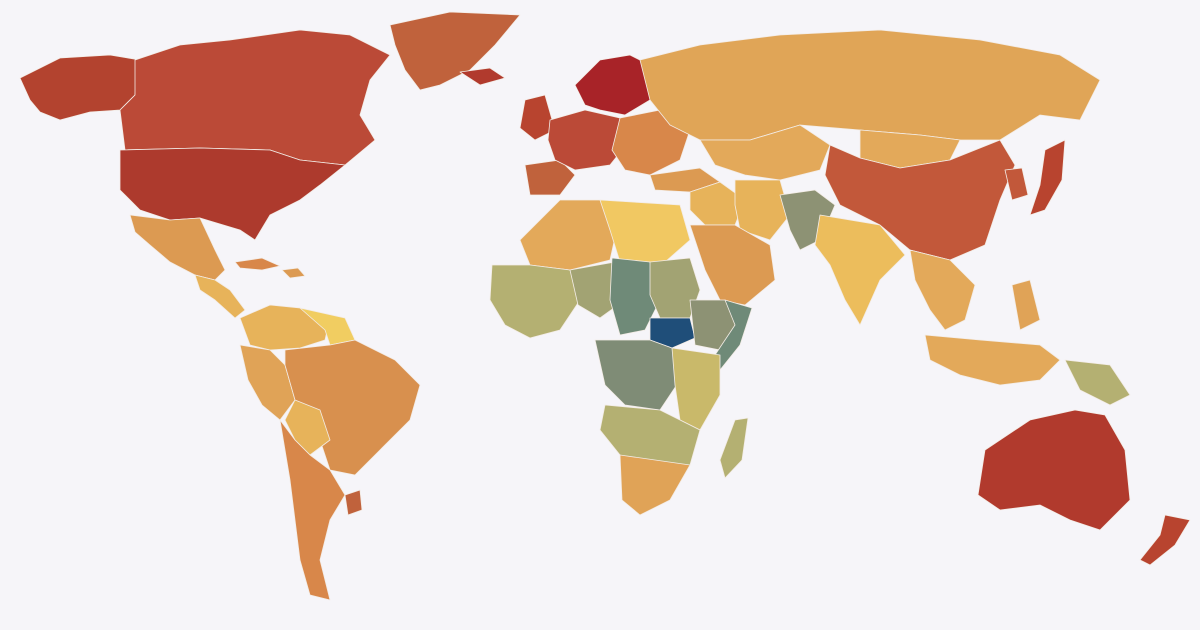 This screenshot has width=1200, height=630. Describe the element at coordinates (353, 502) in the screenshot. I see `region-uruguay` at that location.